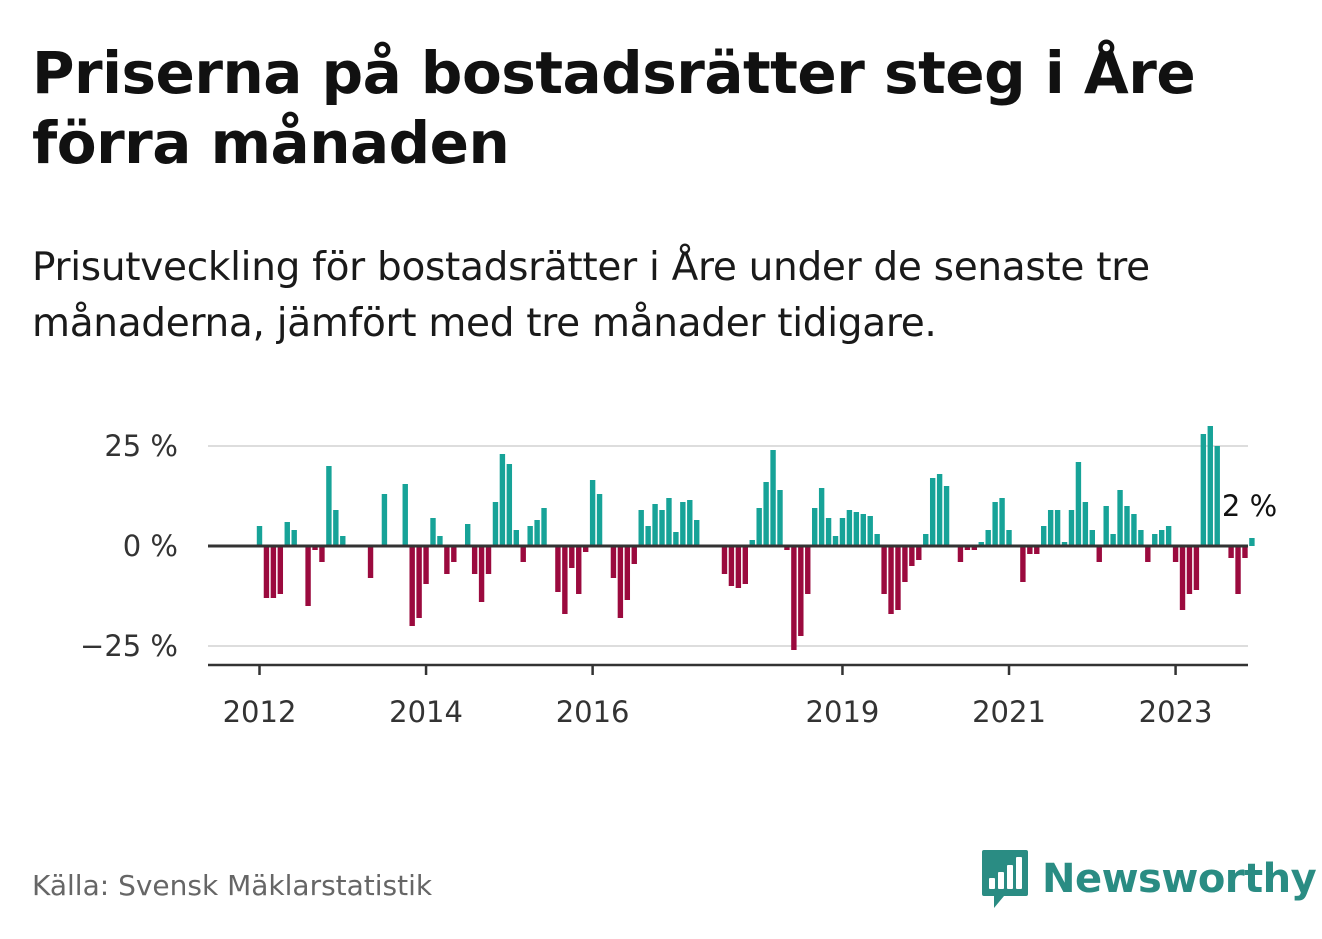  Describe the element at coordinates (232, 885) in the screenshot. I see `source-note: Källa: Svensk Mäklarstatistik` at that location.